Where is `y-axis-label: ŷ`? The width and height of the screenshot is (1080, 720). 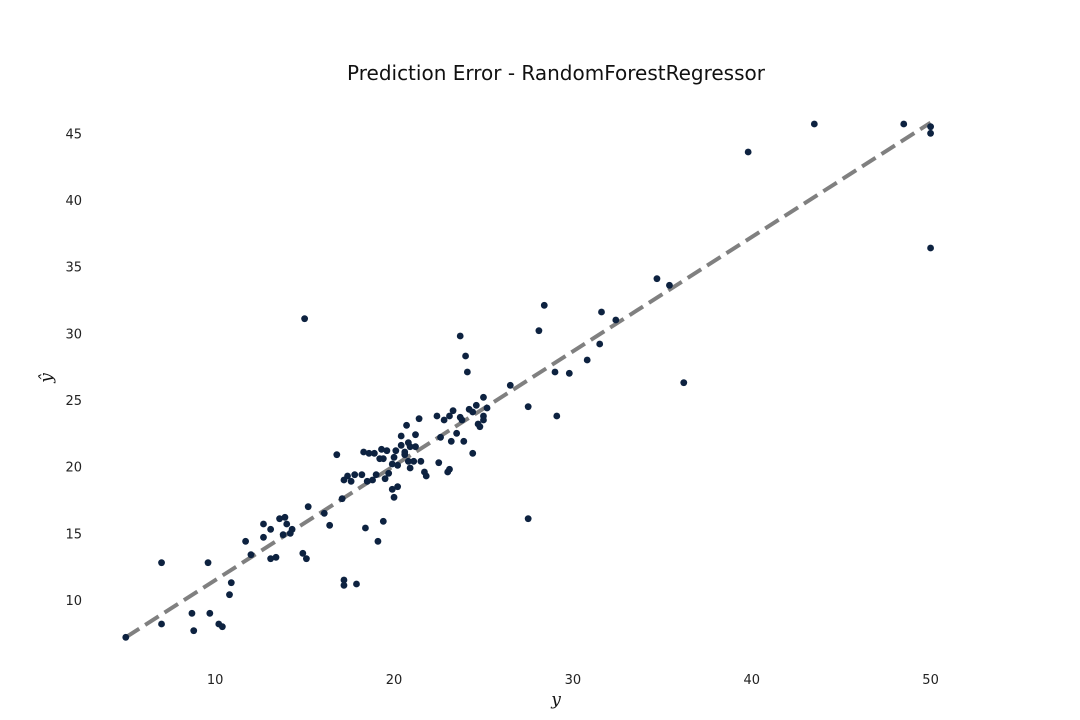
y-axis-label: ŷ is located at coordinates (47, 378).